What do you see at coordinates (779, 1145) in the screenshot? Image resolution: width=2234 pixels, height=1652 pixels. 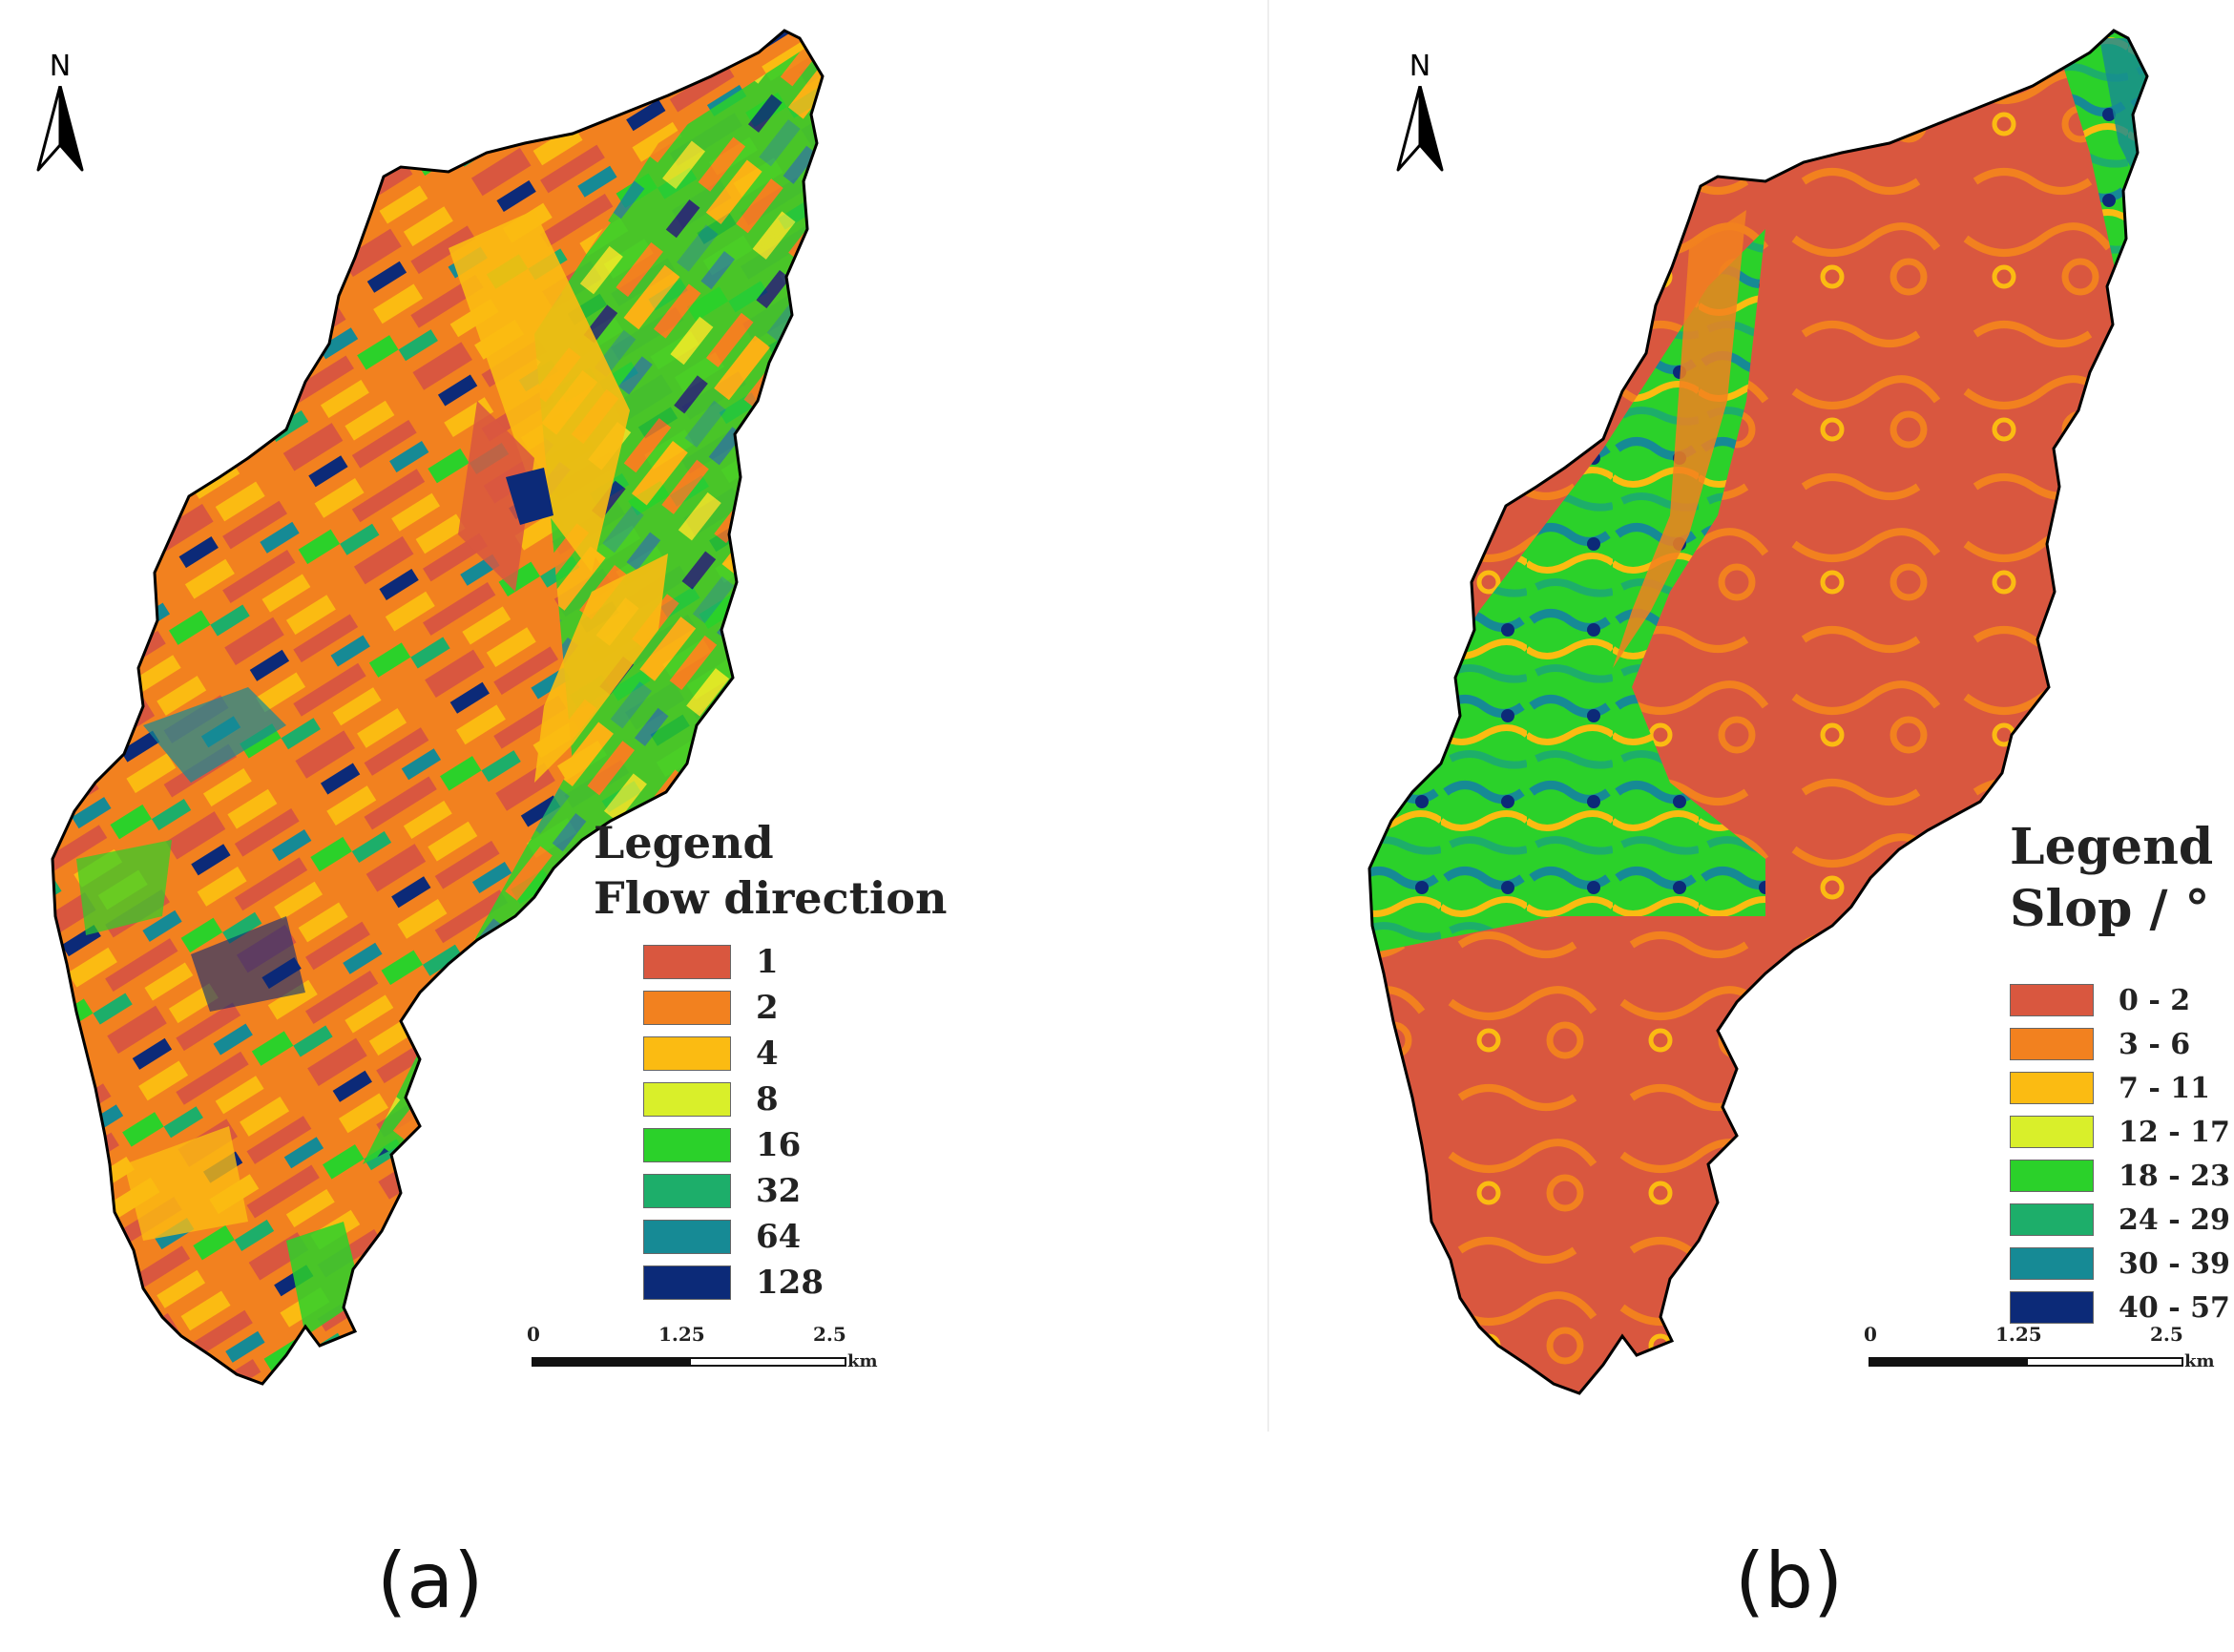 I see `legend-label: 16` at bounding box center [779, 1145].